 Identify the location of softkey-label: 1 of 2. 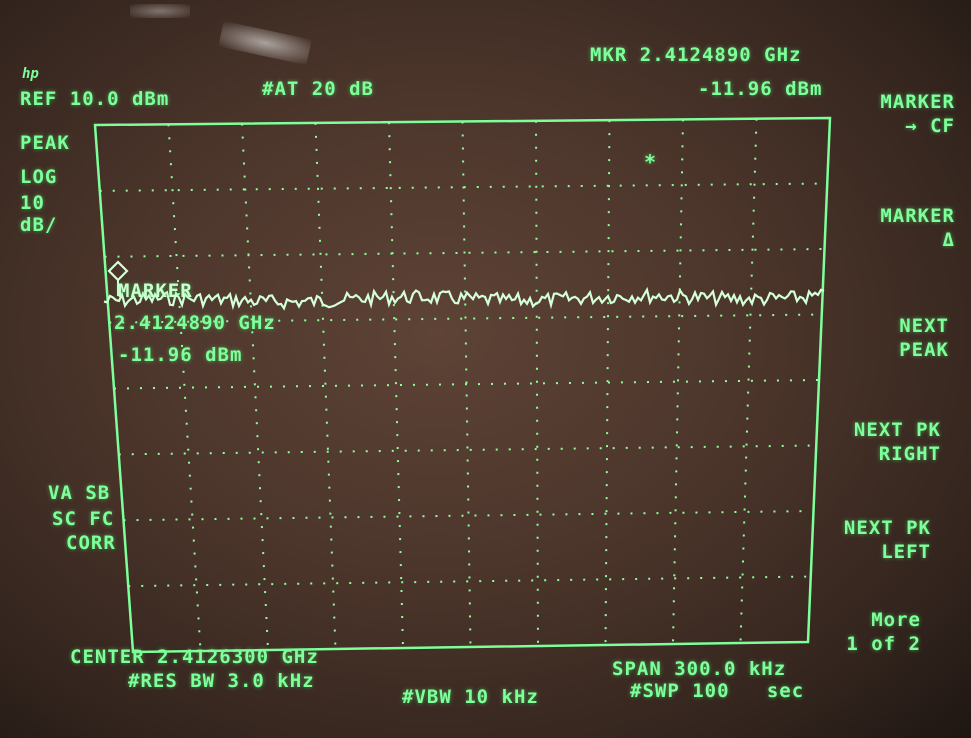
(883, 644).